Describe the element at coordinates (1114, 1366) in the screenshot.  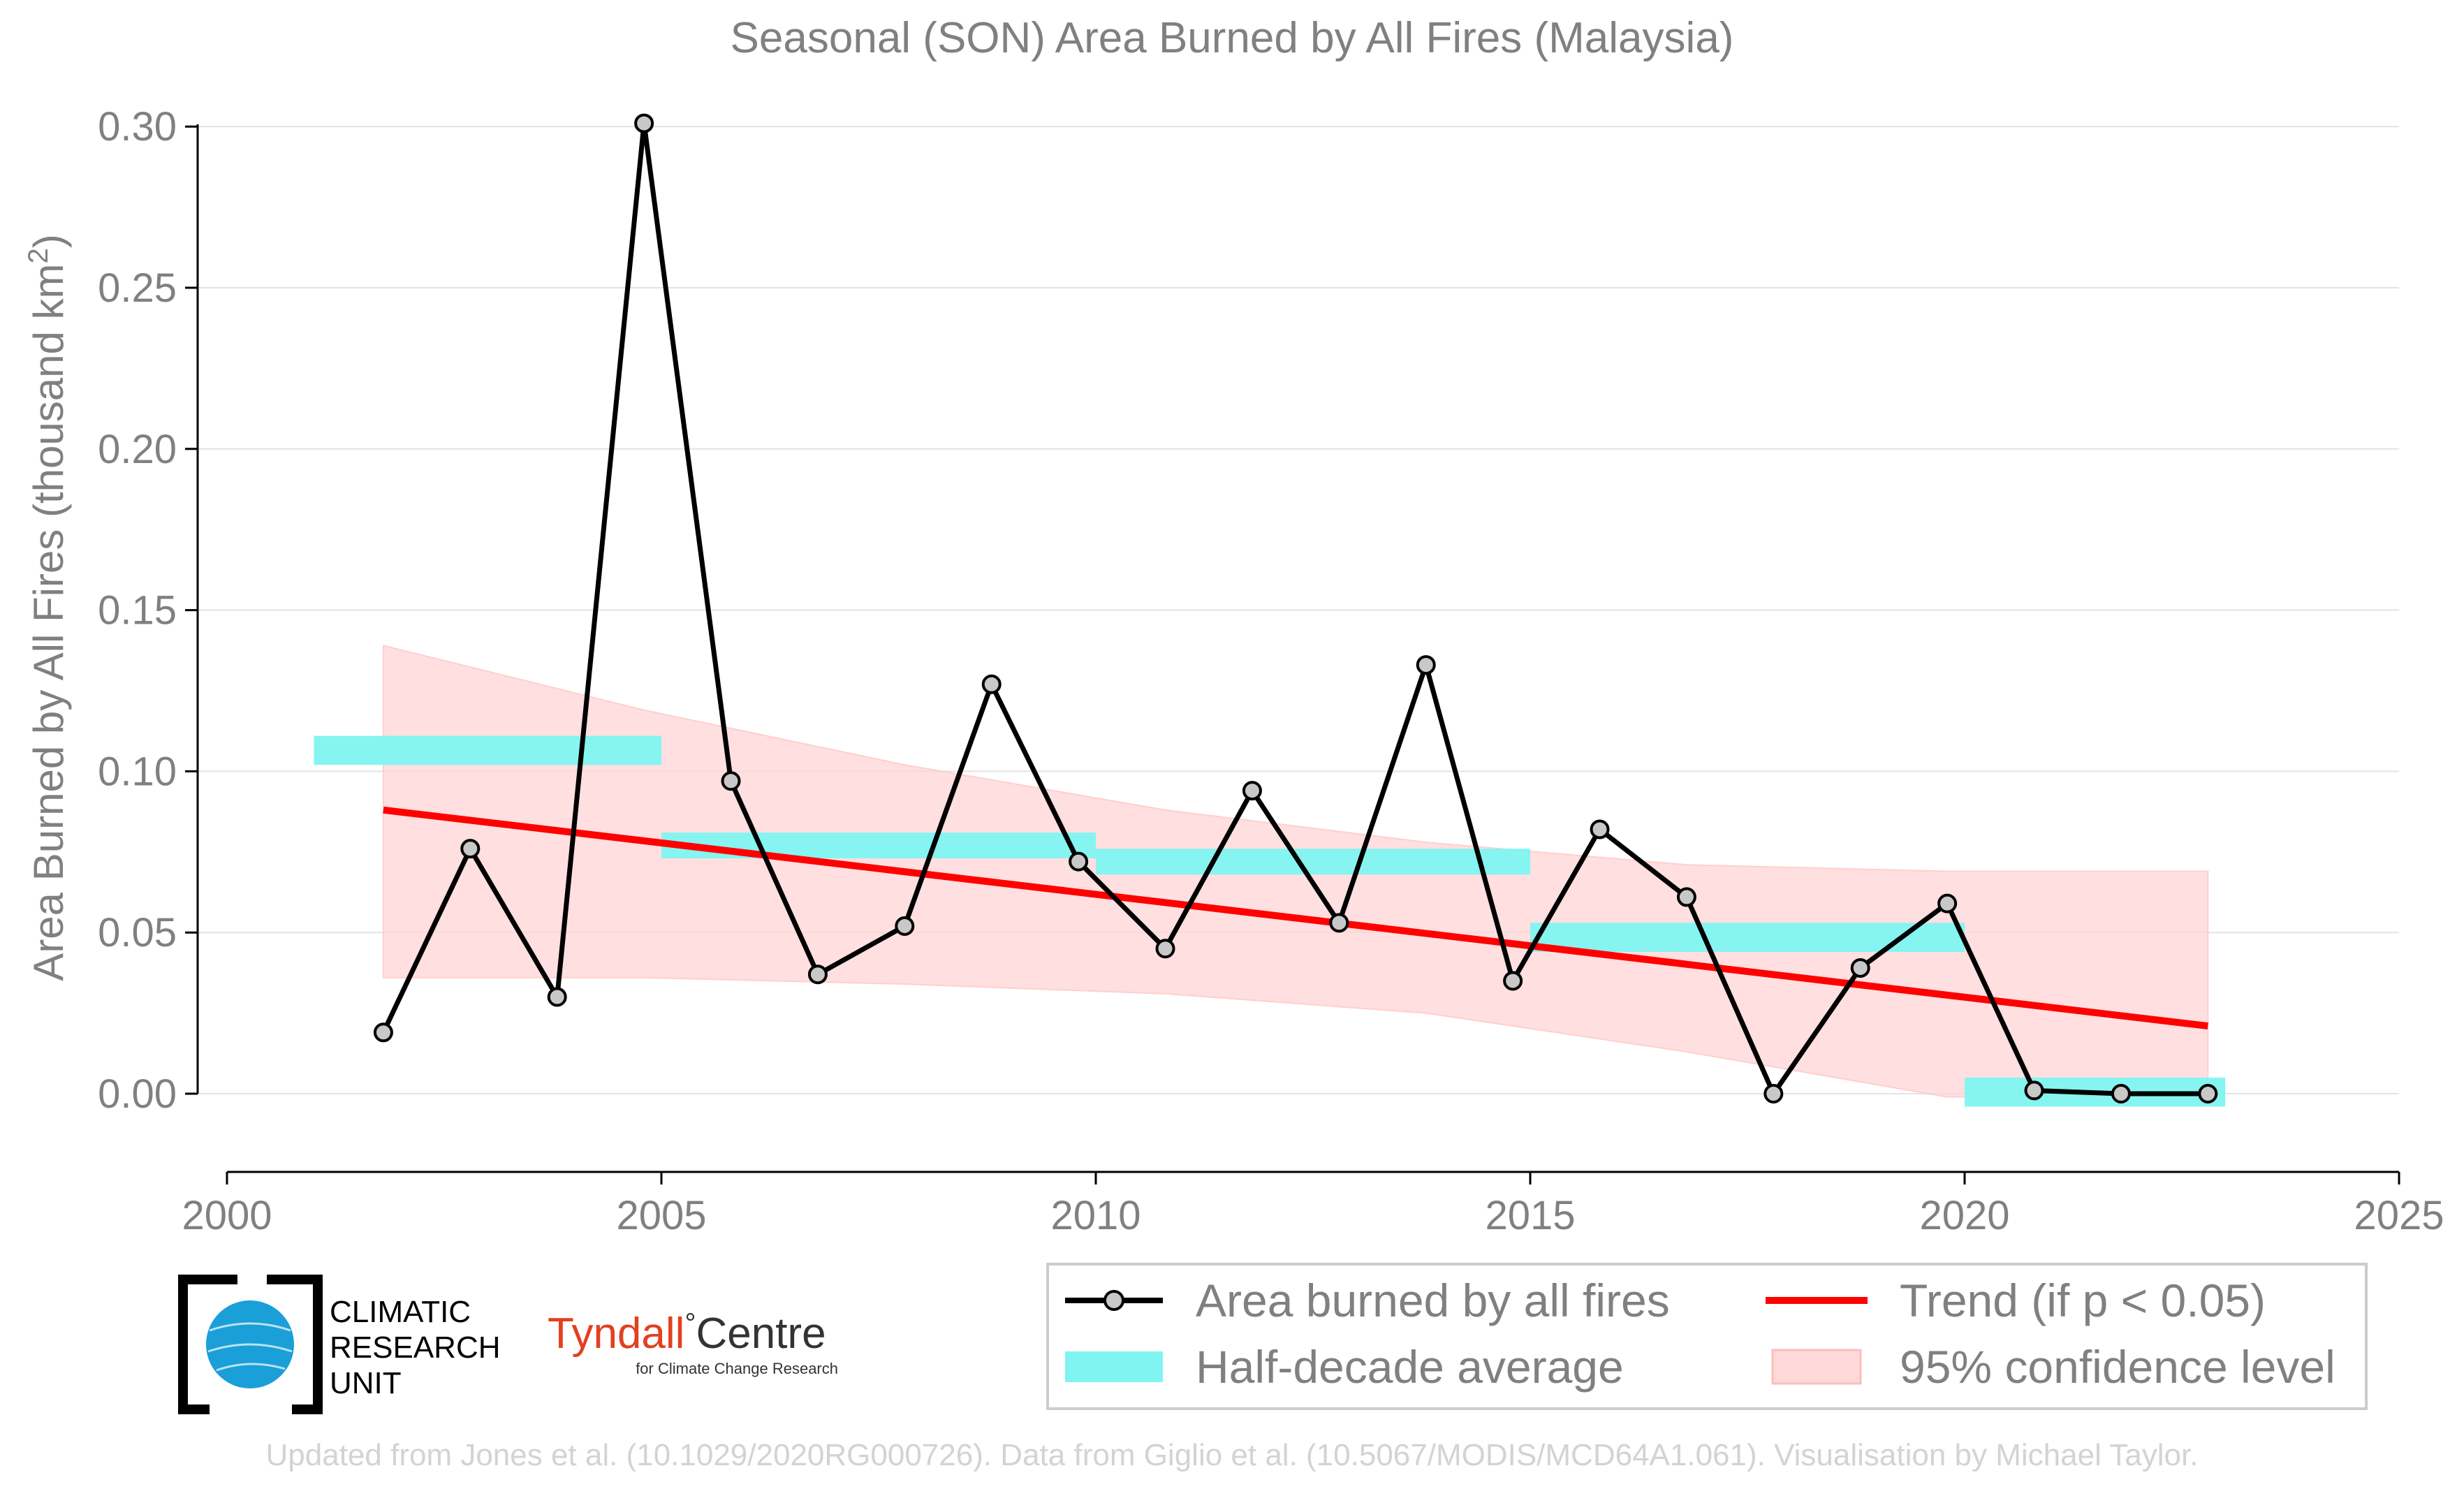
I see `legend-half-decade-swatch` at that location.